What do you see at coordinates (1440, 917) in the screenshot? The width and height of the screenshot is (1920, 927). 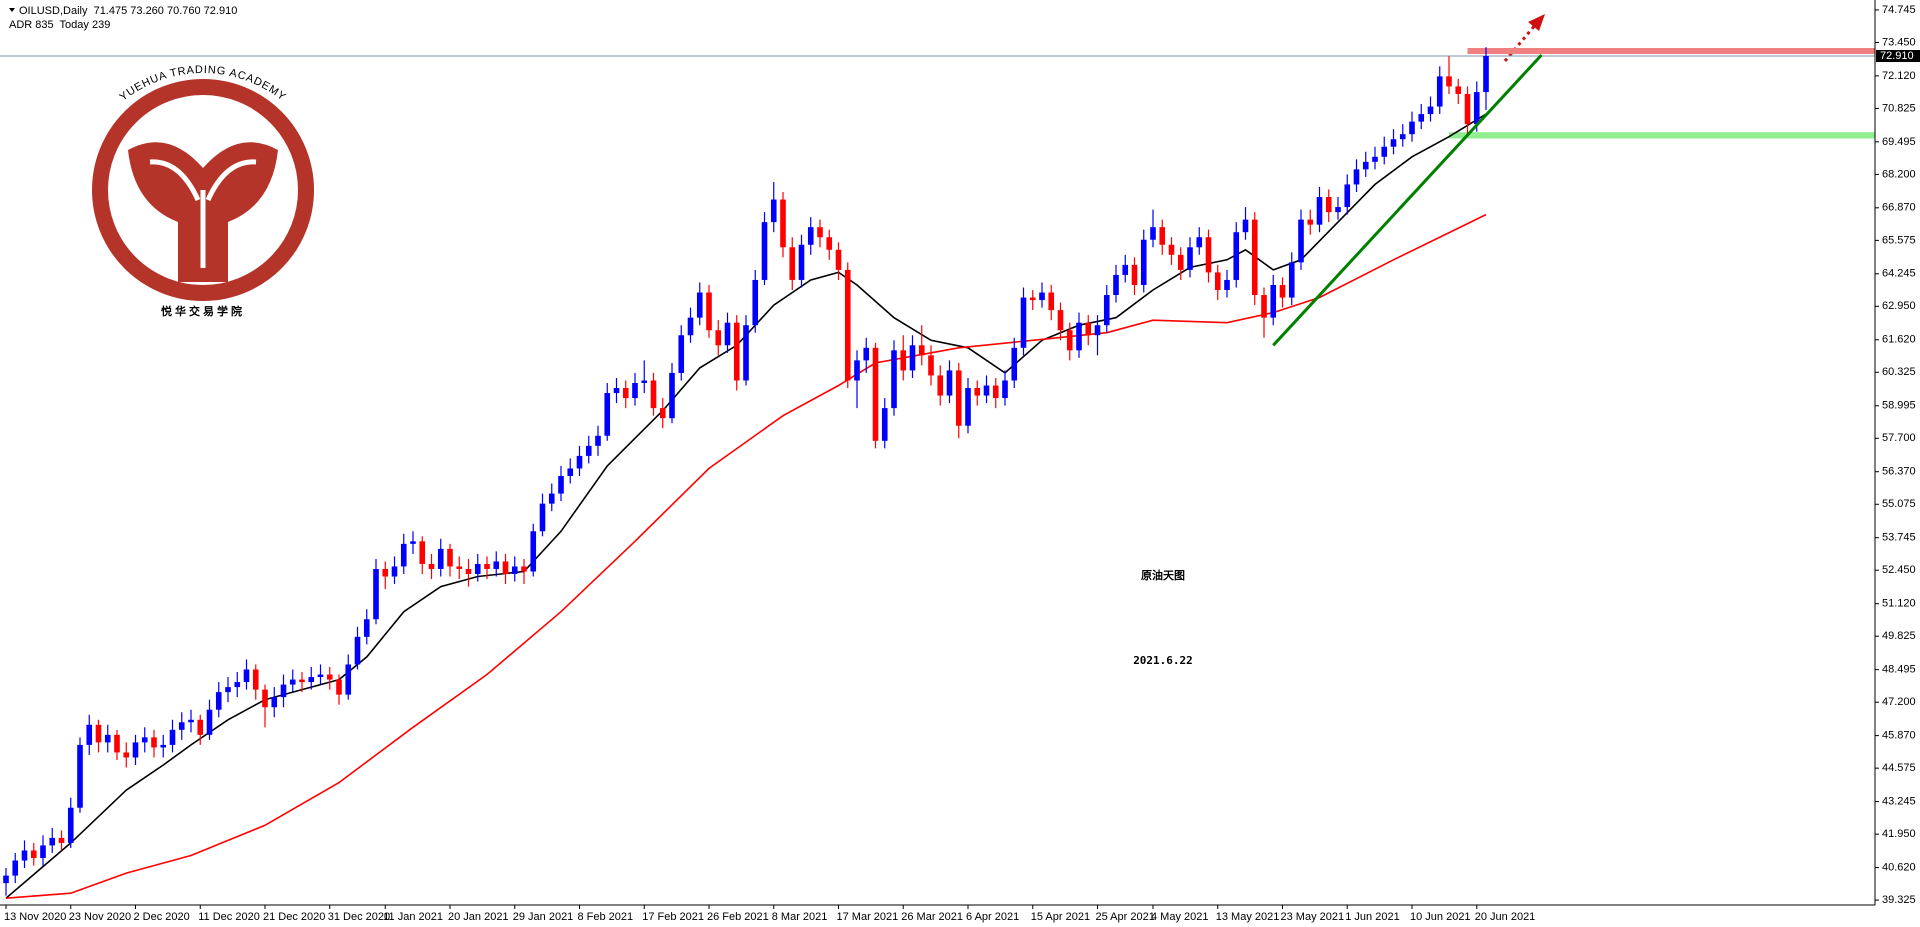 I see `x-tick-label: 10 Jun 2021` at bounding box center [1440, 917].